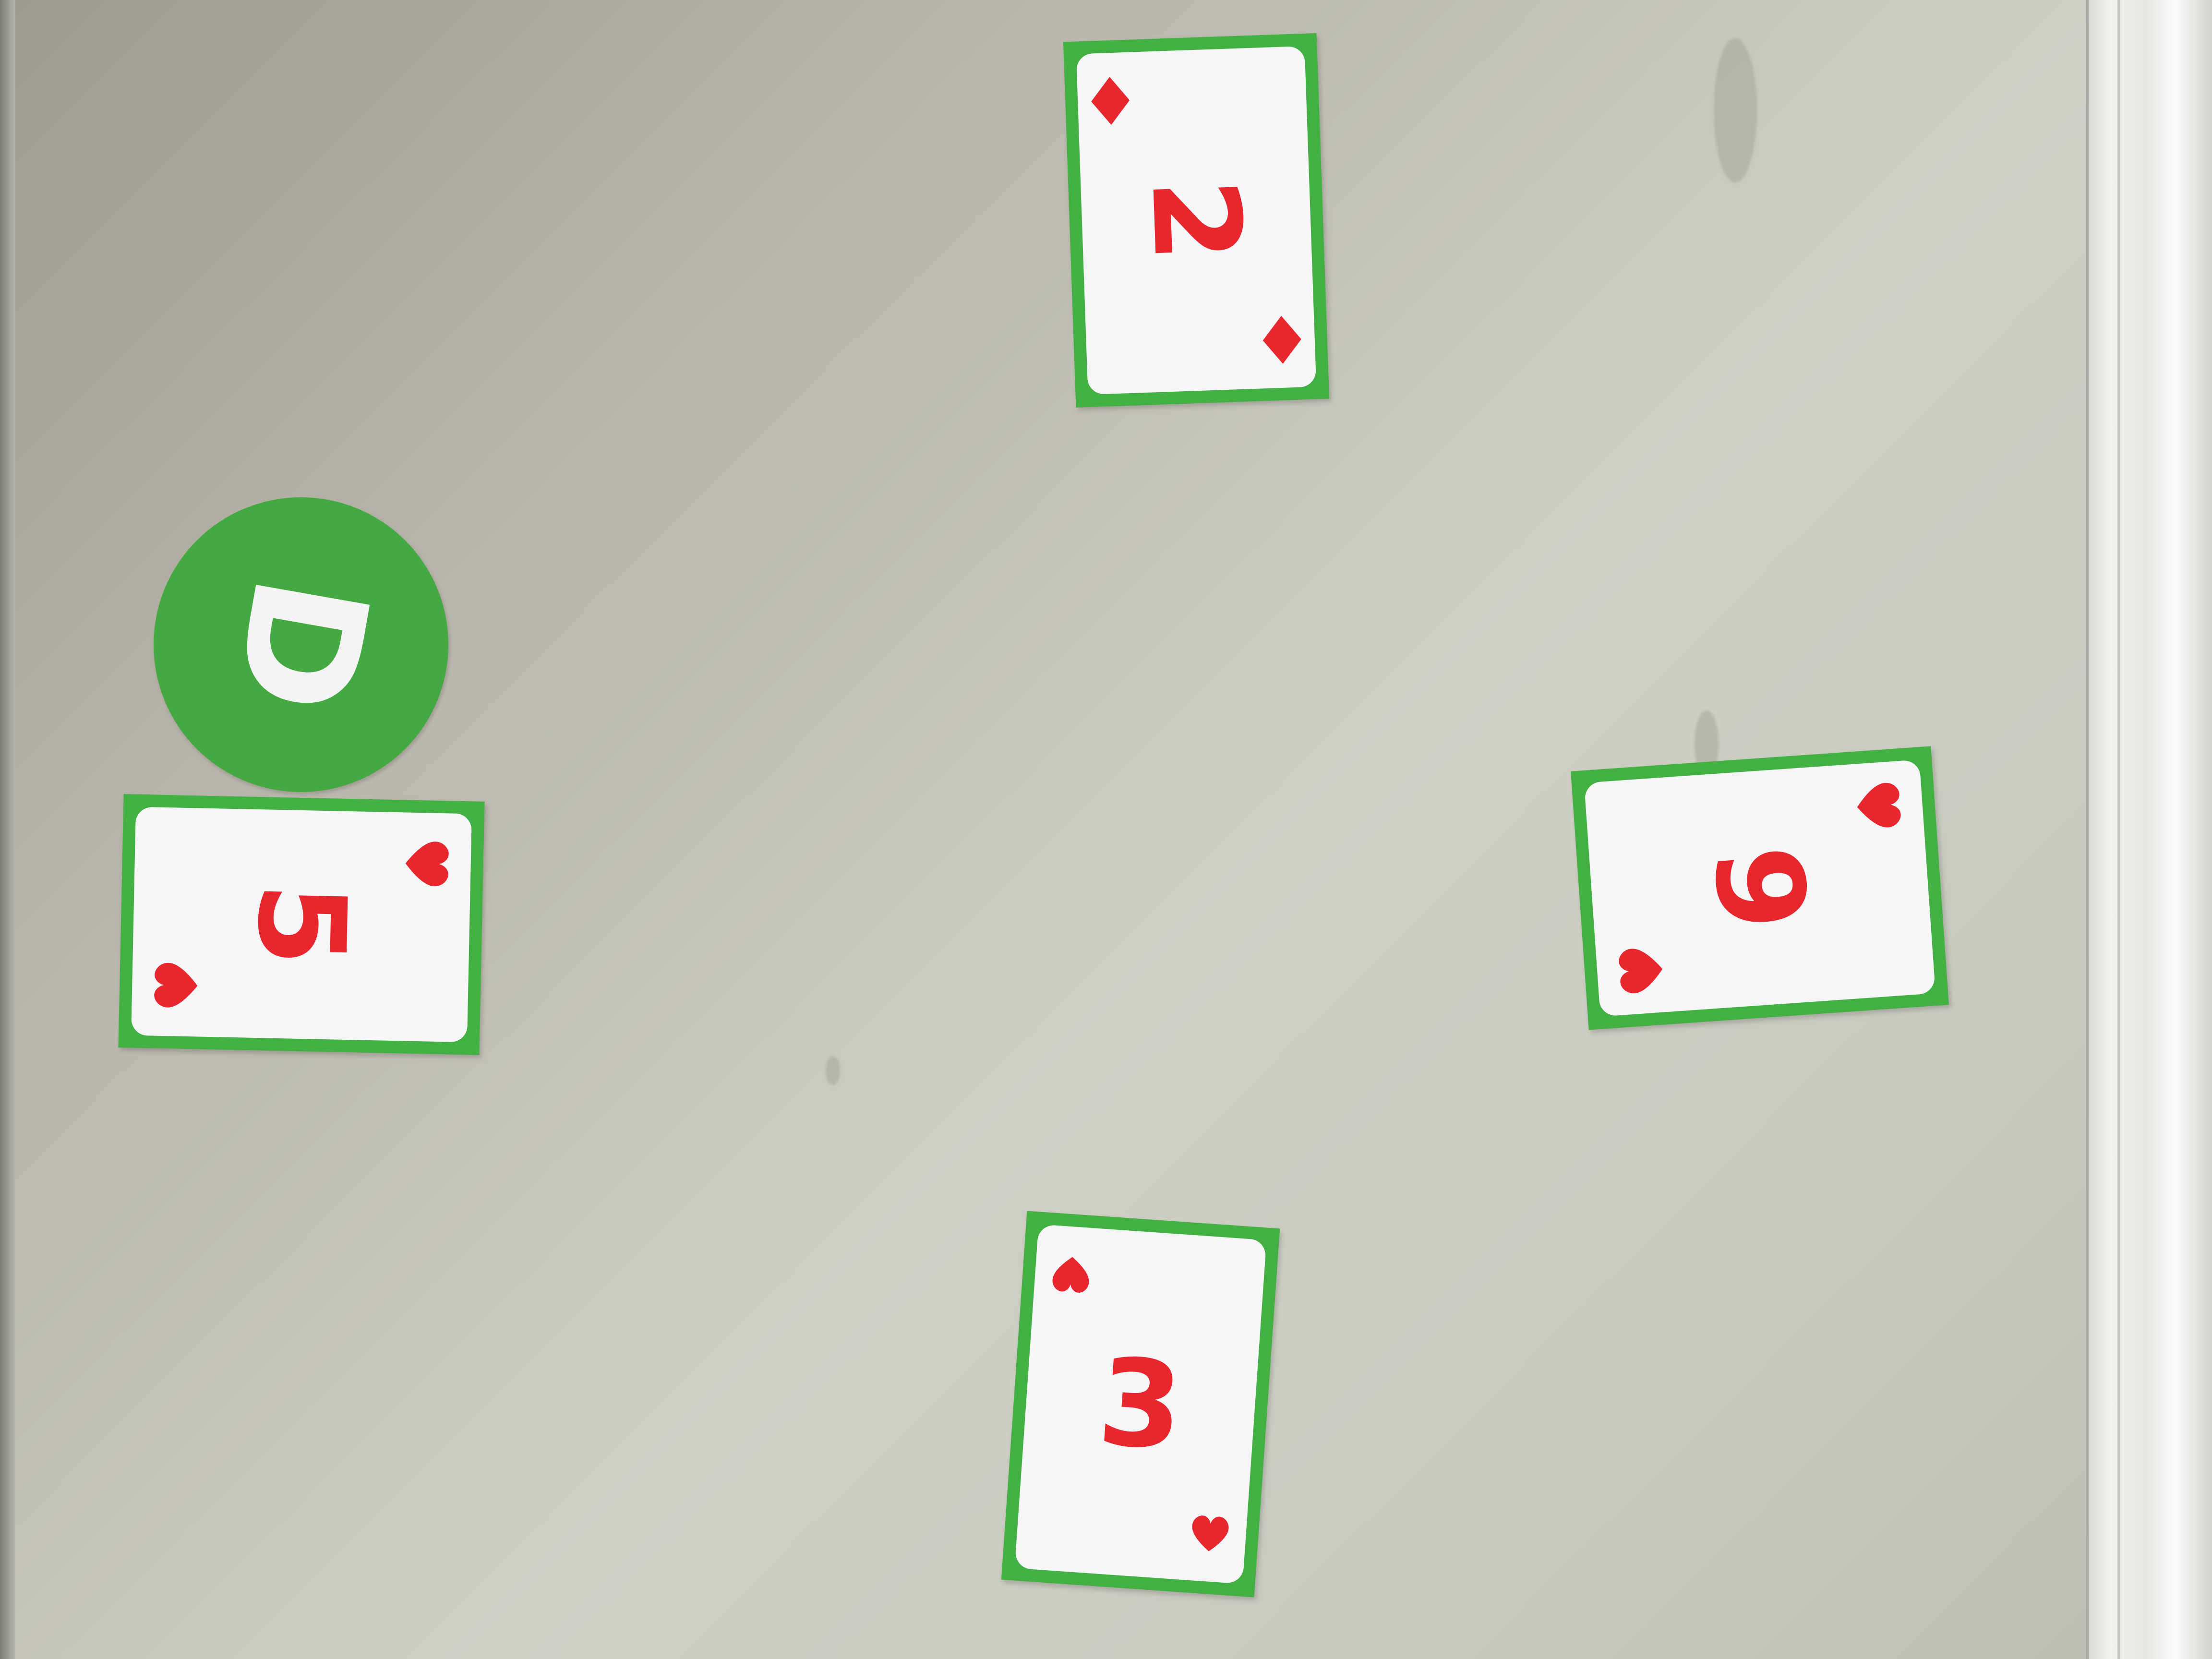  I want to click on card-top: 2, so click(1196, 220).